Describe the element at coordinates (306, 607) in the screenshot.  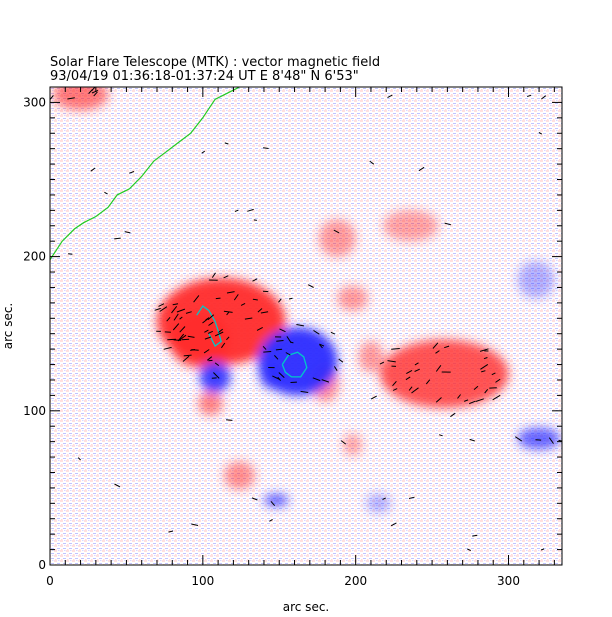
I see `x-axis-label: arc sec.` at that location.